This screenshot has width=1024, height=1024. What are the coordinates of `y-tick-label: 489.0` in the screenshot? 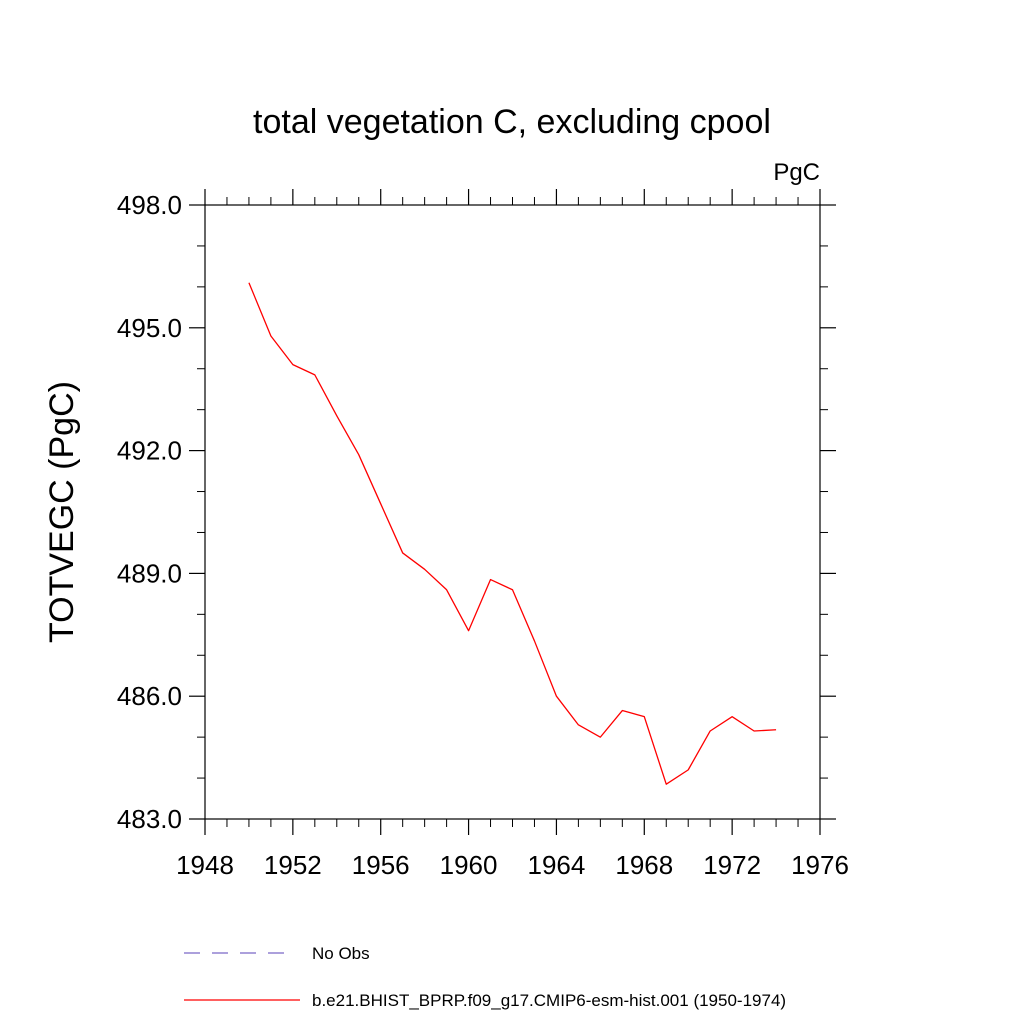 It's located at (149, 573).